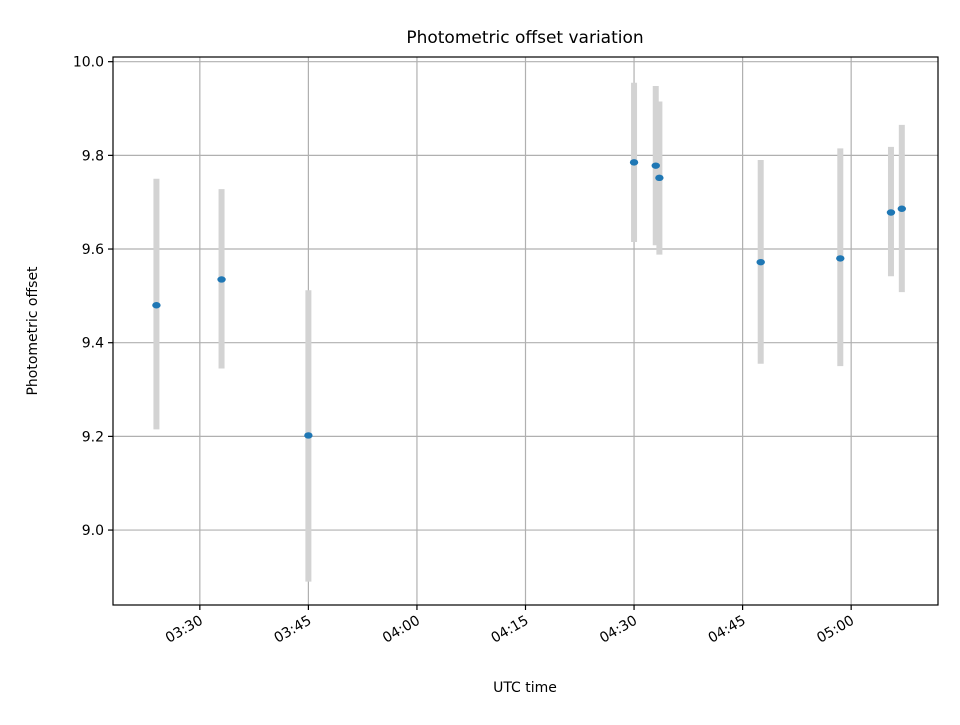 The width and height of the screenshot is (960, 725). What do you see at coordinates (88, 63) in the screenshot?
I see `y-tick-label: 10.0` at bounding box center [88, 63].